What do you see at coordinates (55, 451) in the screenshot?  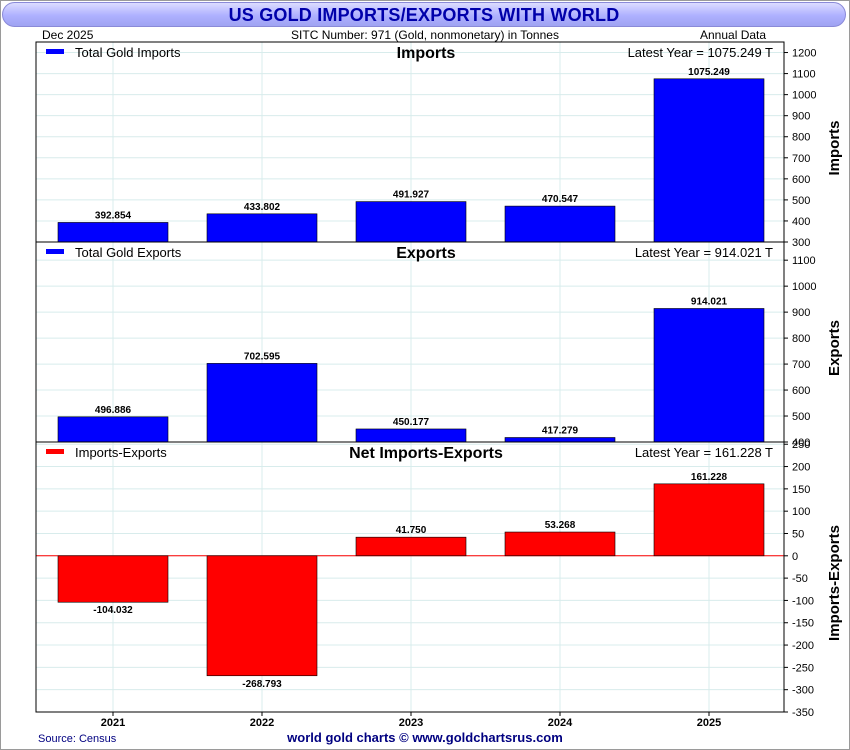 I see `imports-exports-legend-swatch` at bounding box center [55, 451].